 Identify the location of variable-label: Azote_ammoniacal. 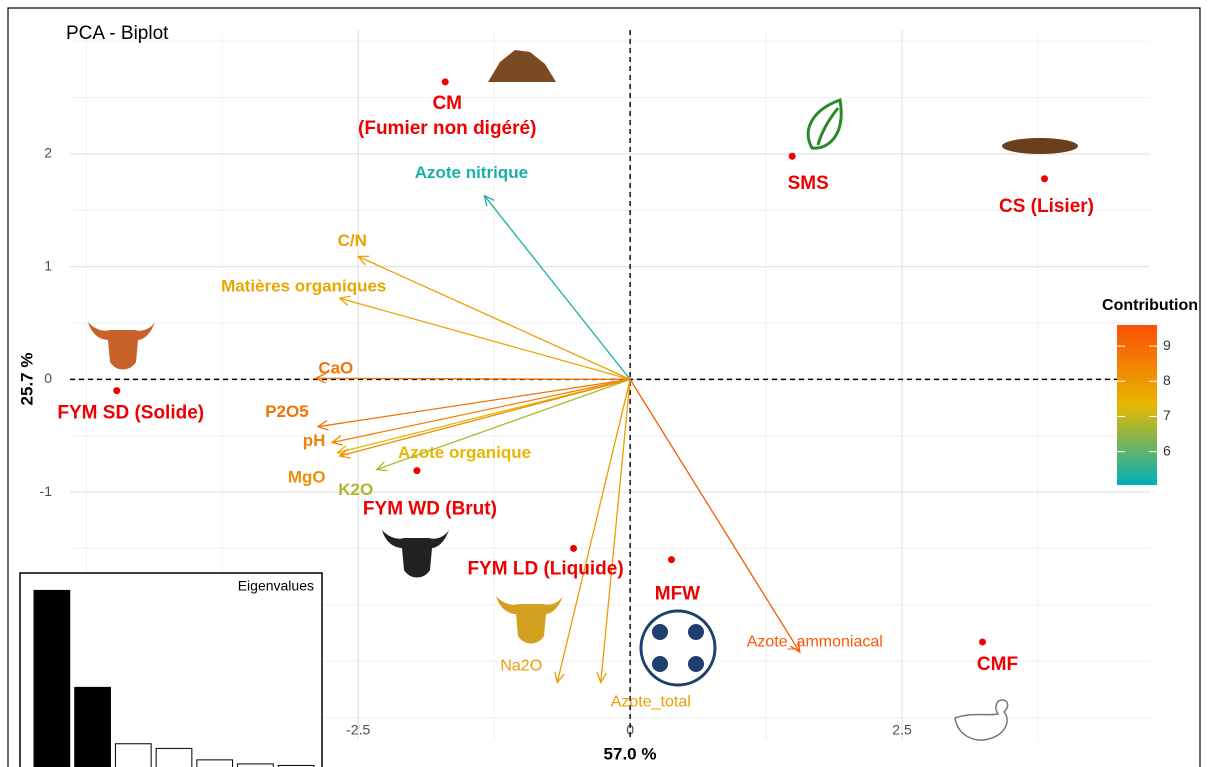
(815, 641).